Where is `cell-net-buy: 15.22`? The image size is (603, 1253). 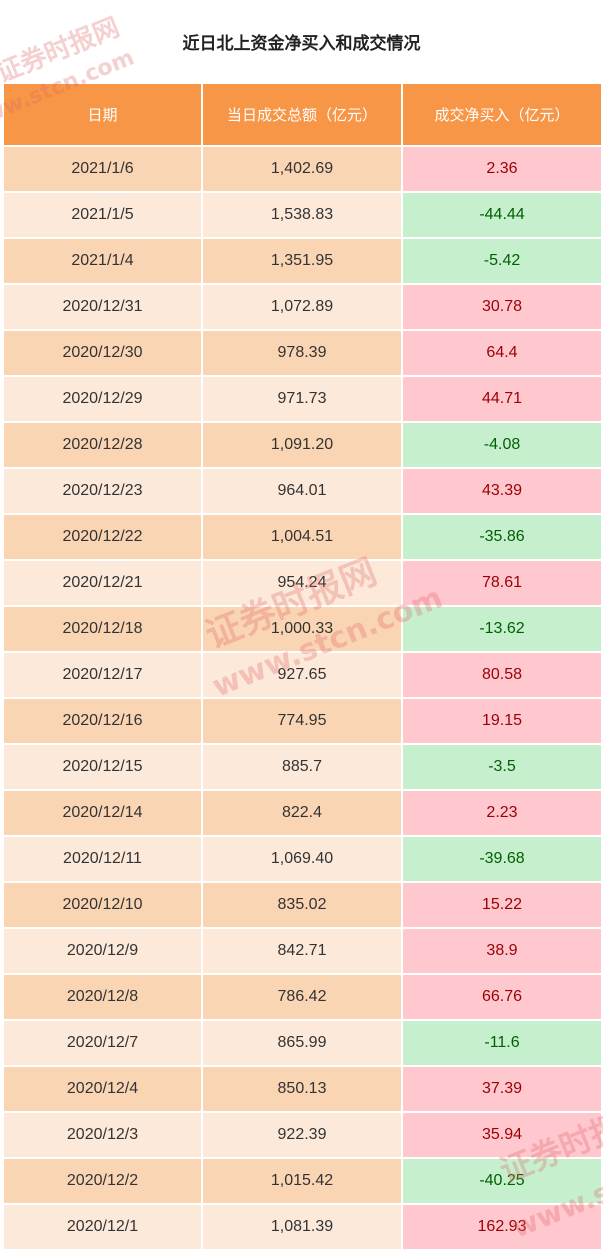
cell-net-buy: 15.22 is located at coordinates (502, 905).